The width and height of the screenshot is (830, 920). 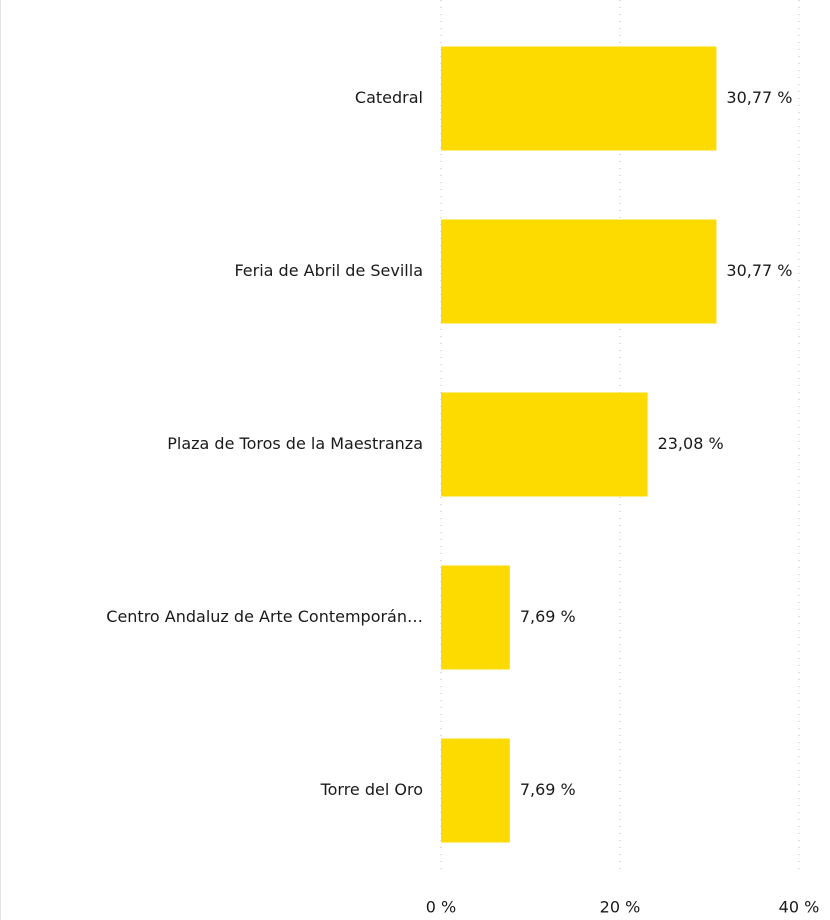 What do you see at coordinates (295, 443) in the screenshot?
I see `y-tick-label: Plaza de Toros de la Maestranza` at bounding box center [295, 443].